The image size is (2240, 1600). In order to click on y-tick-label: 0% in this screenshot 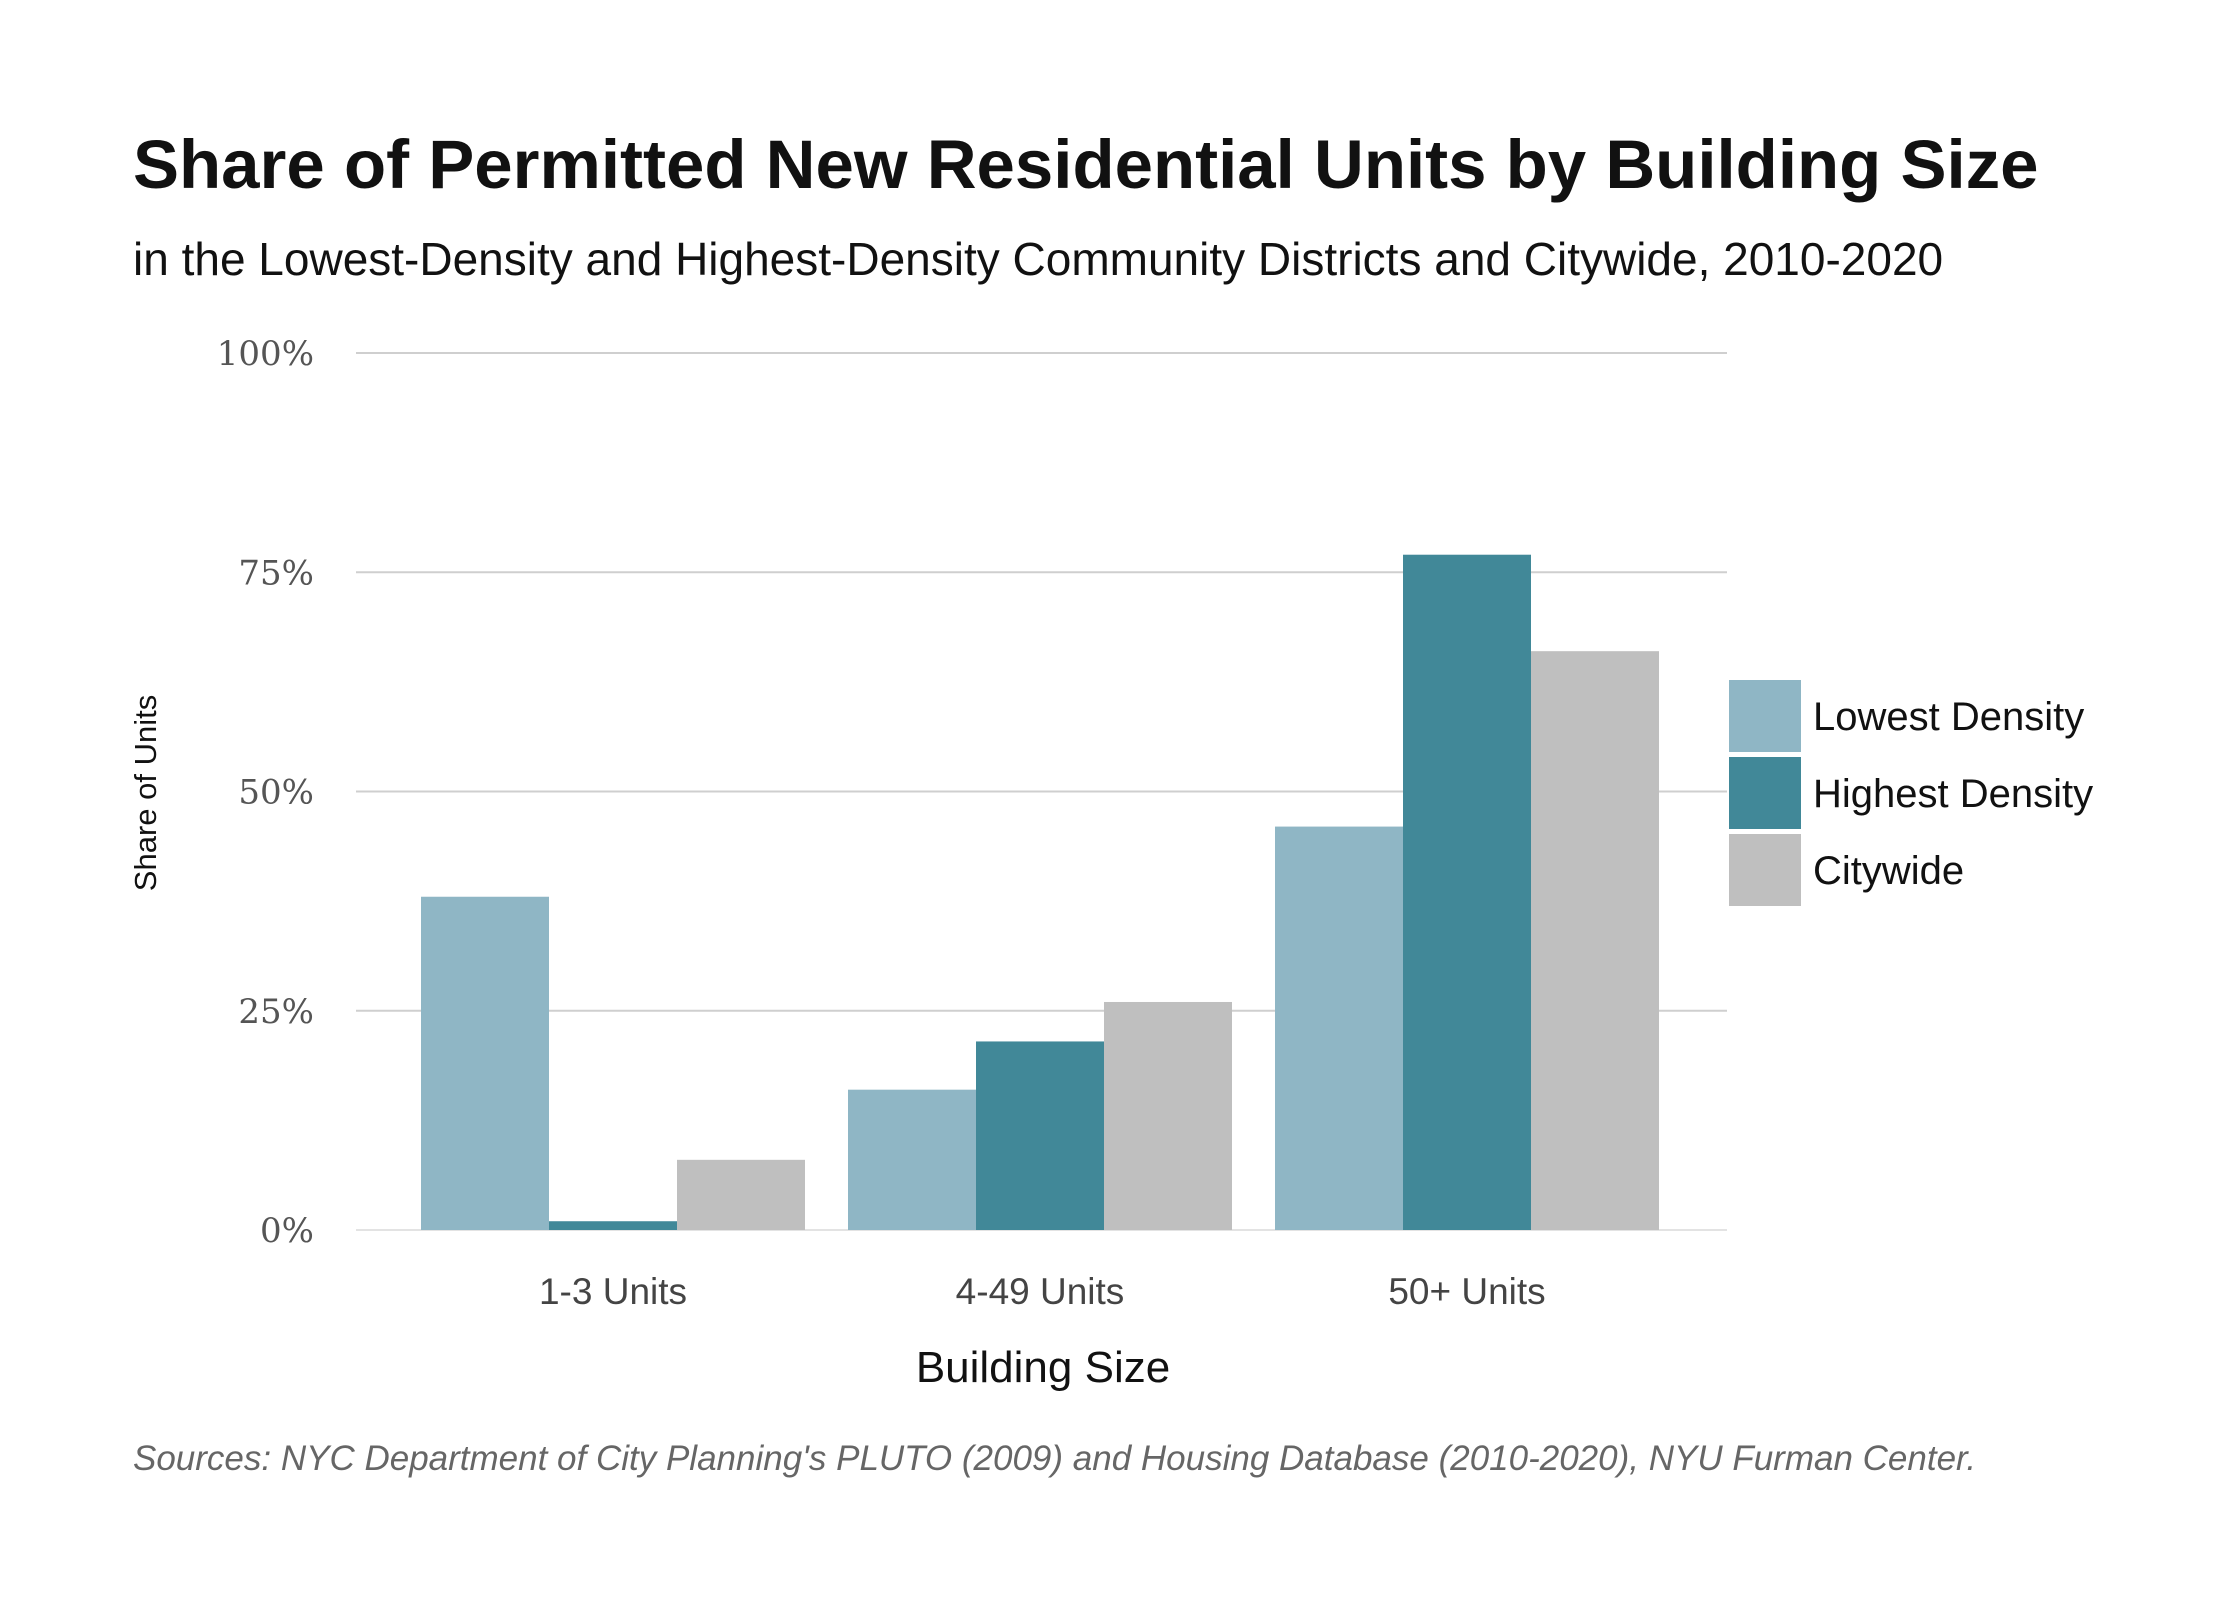, I will do `click(287, 1231)`.